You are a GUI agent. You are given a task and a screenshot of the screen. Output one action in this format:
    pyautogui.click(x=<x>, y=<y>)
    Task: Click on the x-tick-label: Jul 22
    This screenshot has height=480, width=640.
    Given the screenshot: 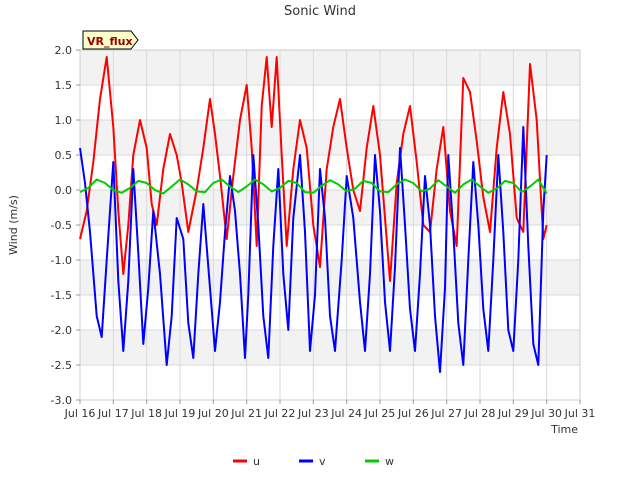 What is the action you would take?
    pyautogui.click(x=280, y=413)
    